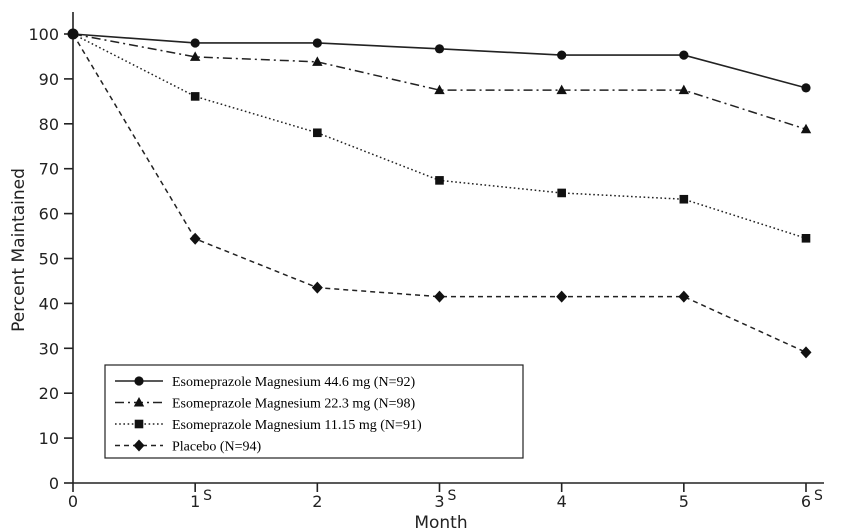 The height and width of the screenshot is (529, 846). What do you see at coordinates (49, 169) in the screenshot?
I see `y-tick-label: 70` at bounding box center [49, 169].